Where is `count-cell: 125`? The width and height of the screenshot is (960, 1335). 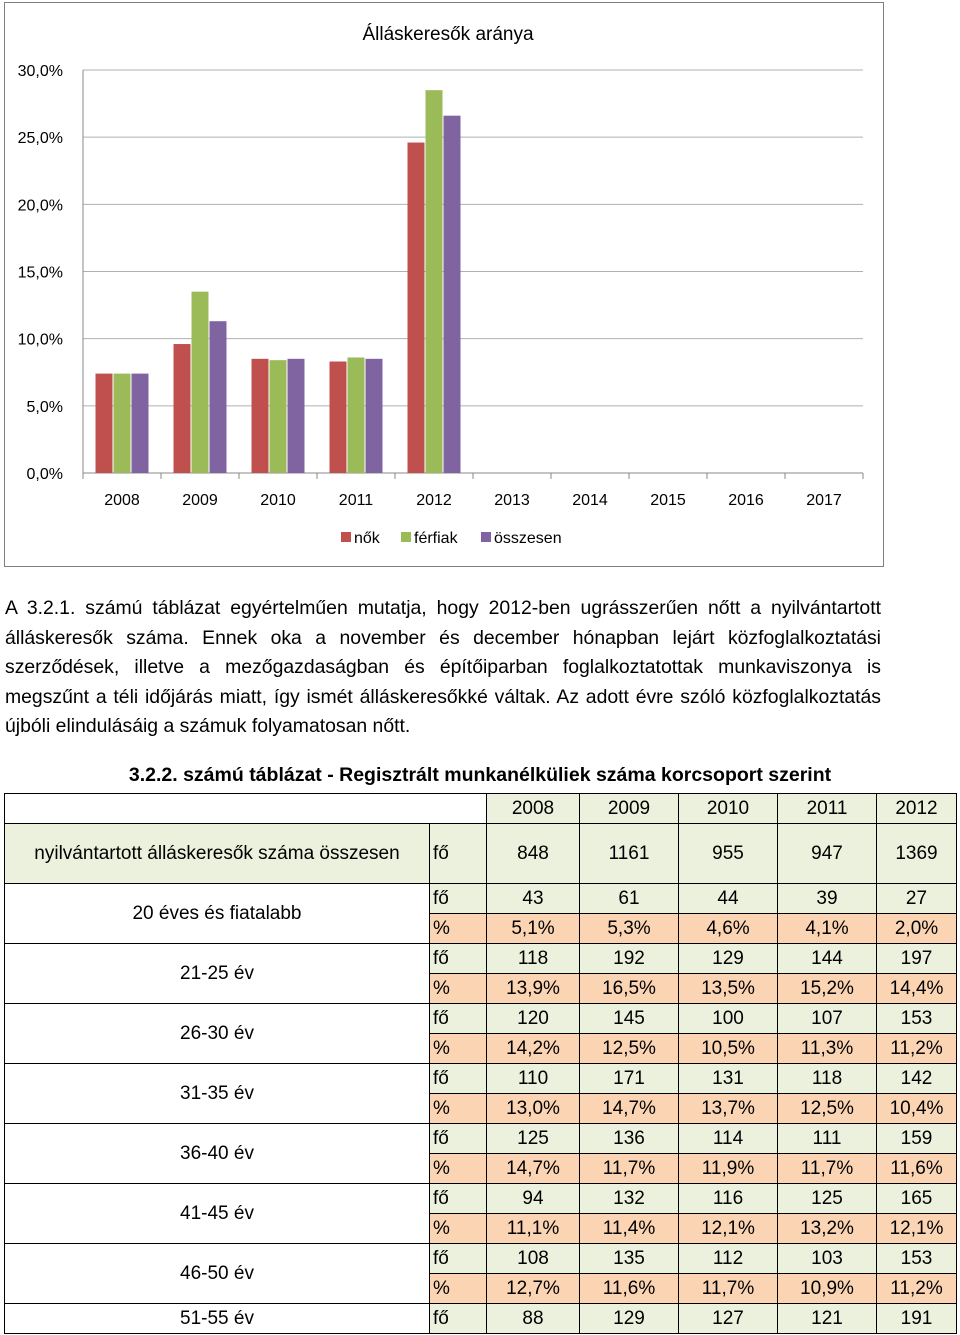
count-cell: 125 is located at coordinates (827, 1198).